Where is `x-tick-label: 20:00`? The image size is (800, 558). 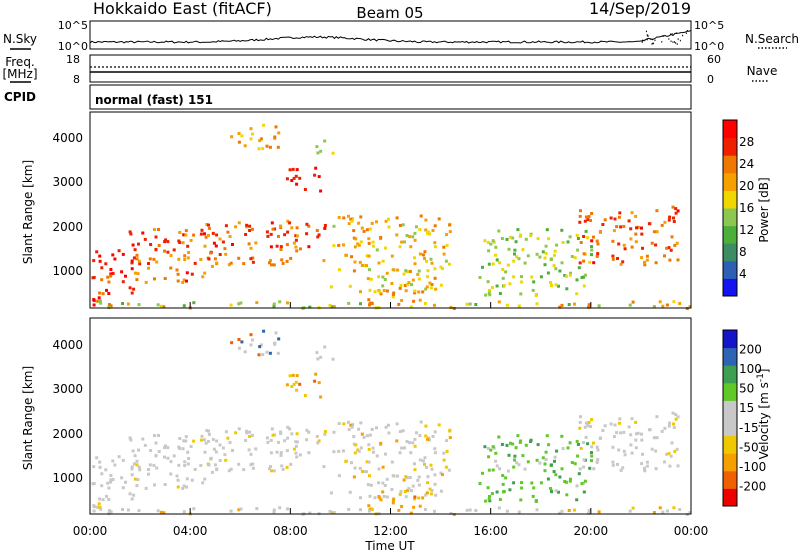
x-tick-label: 20:00 is located at coordinates (591, 531).